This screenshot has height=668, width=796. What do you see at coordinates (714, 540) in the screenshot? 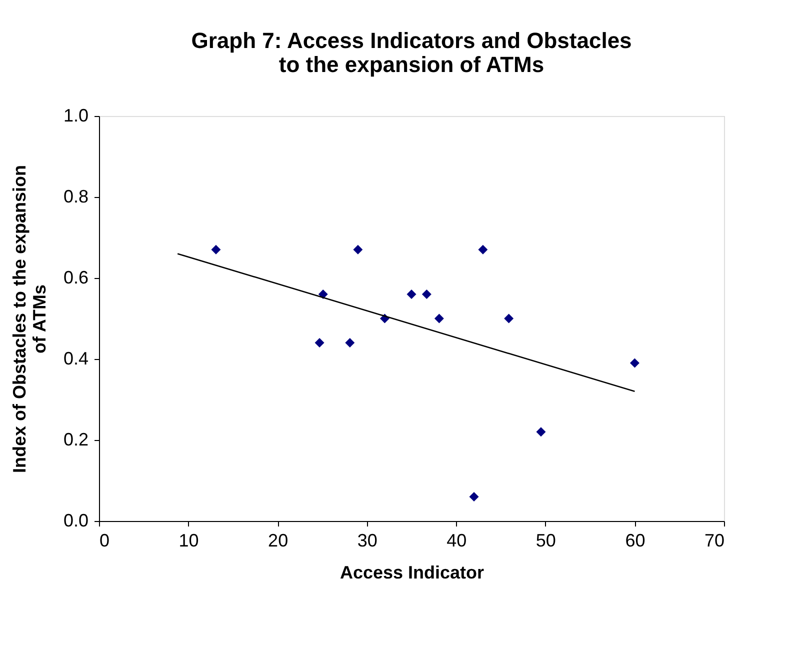
I see `x-tick-label: 70` at bounding box center [714, 540].